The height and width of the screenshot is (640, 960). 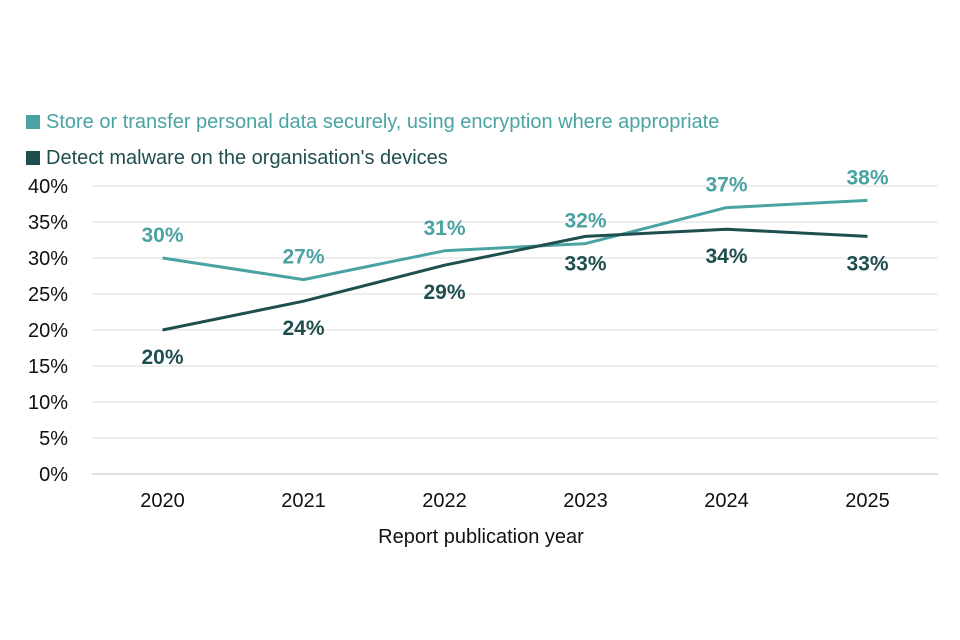 What do you see at coordinates (444, 228) in the screenshot?
I see `data-label: 31%` at bounding box center [444, 228].